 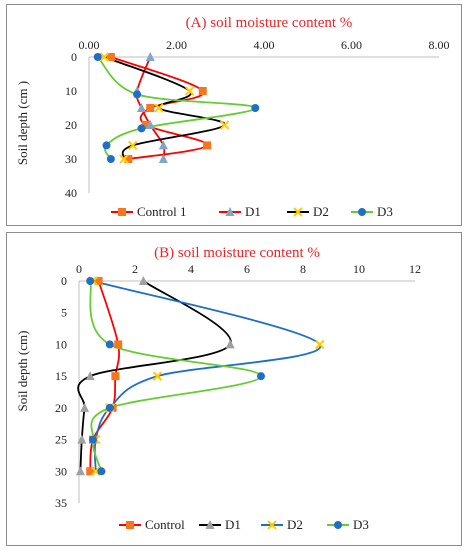 What do you see at coordinates (61, 503) in the screenshot?
I see `y-tick-label: 35` at bounding box center [61, 503].